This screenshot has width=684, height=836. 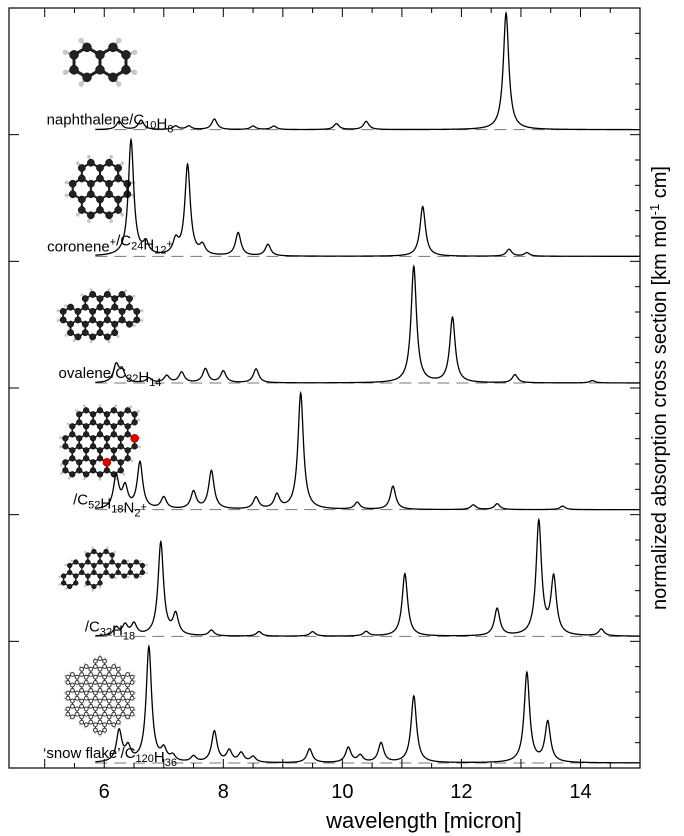 I want to click on coronene-molecule, so click(x=100, y=189).